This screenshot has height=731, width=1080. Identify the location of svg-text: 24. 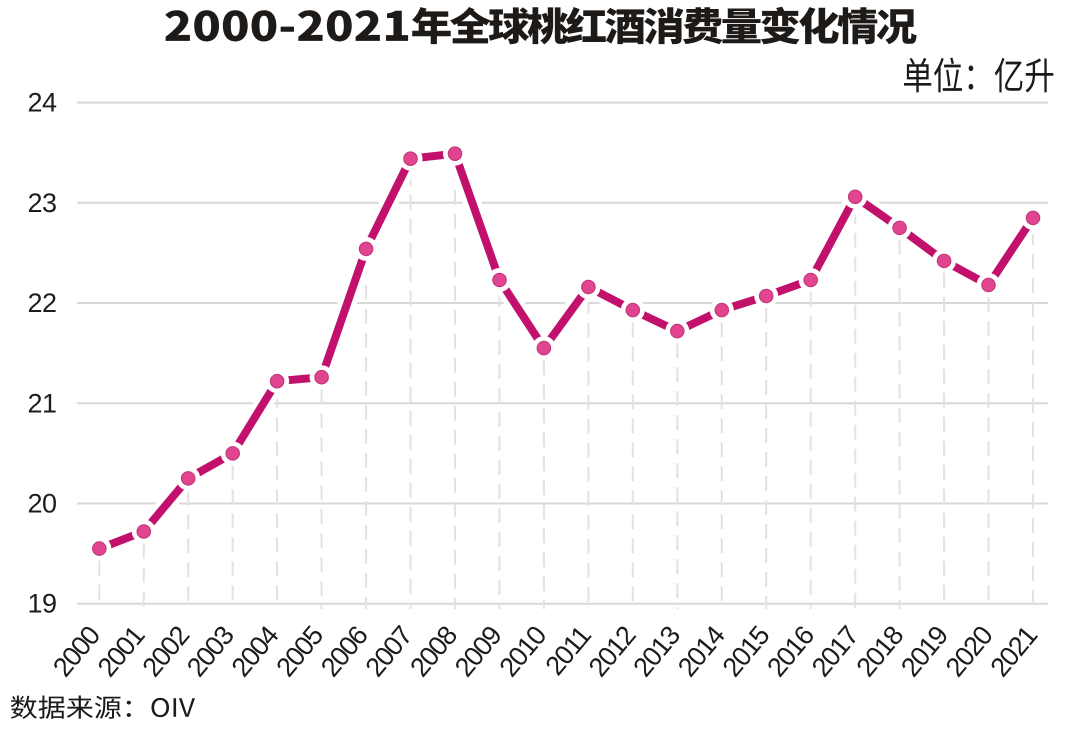
(42, 103).